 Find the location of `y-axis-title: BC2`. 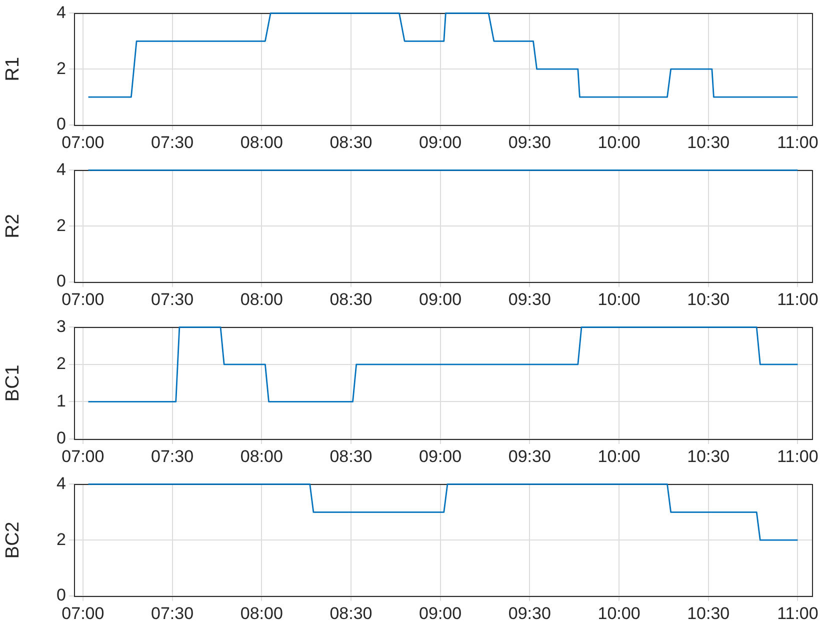

y-axis-title: BC2 is located at coordinates (13, 540).